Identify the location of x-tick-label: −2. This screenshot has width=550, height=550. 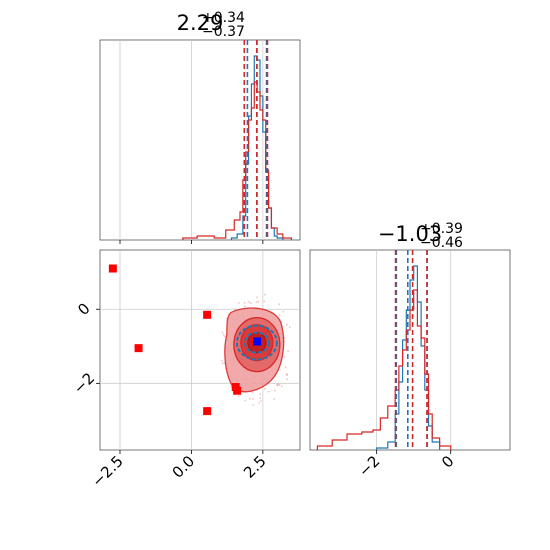
(369, 466).